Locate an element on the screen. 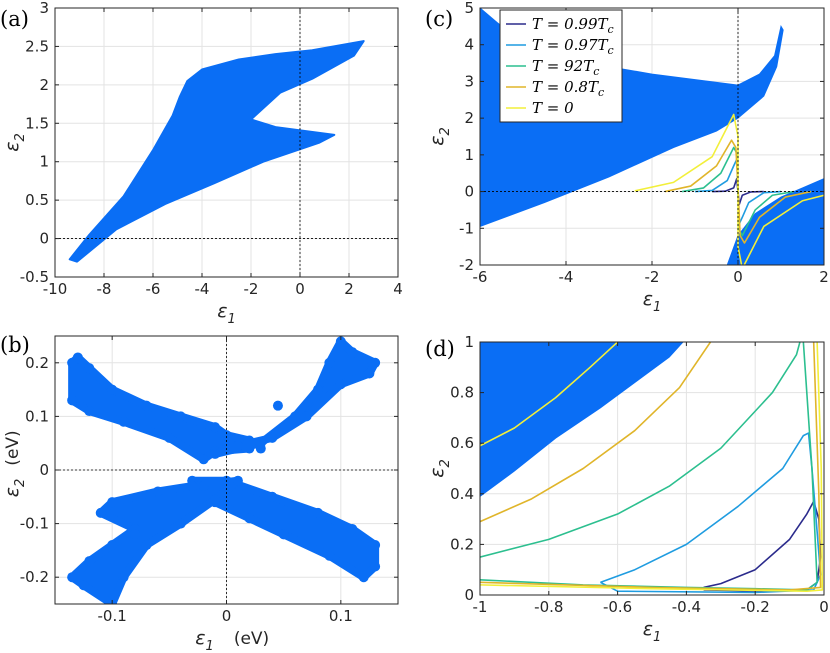  y-tick-label: -1 is located at coordinates (466, 228).